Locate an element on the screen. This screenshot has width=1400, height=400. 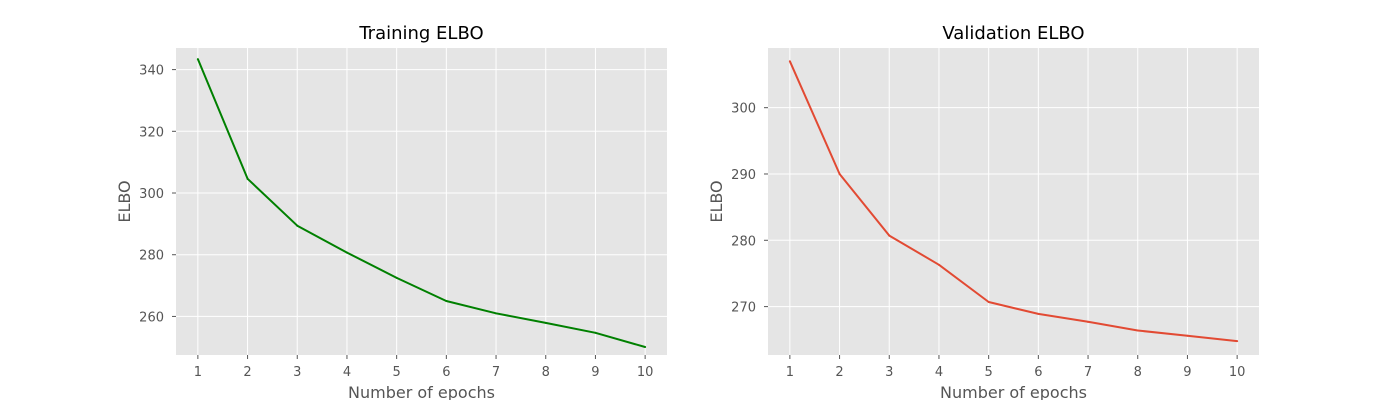
validation-y-axis-label: ELBO is located at coordinates (716, 201).